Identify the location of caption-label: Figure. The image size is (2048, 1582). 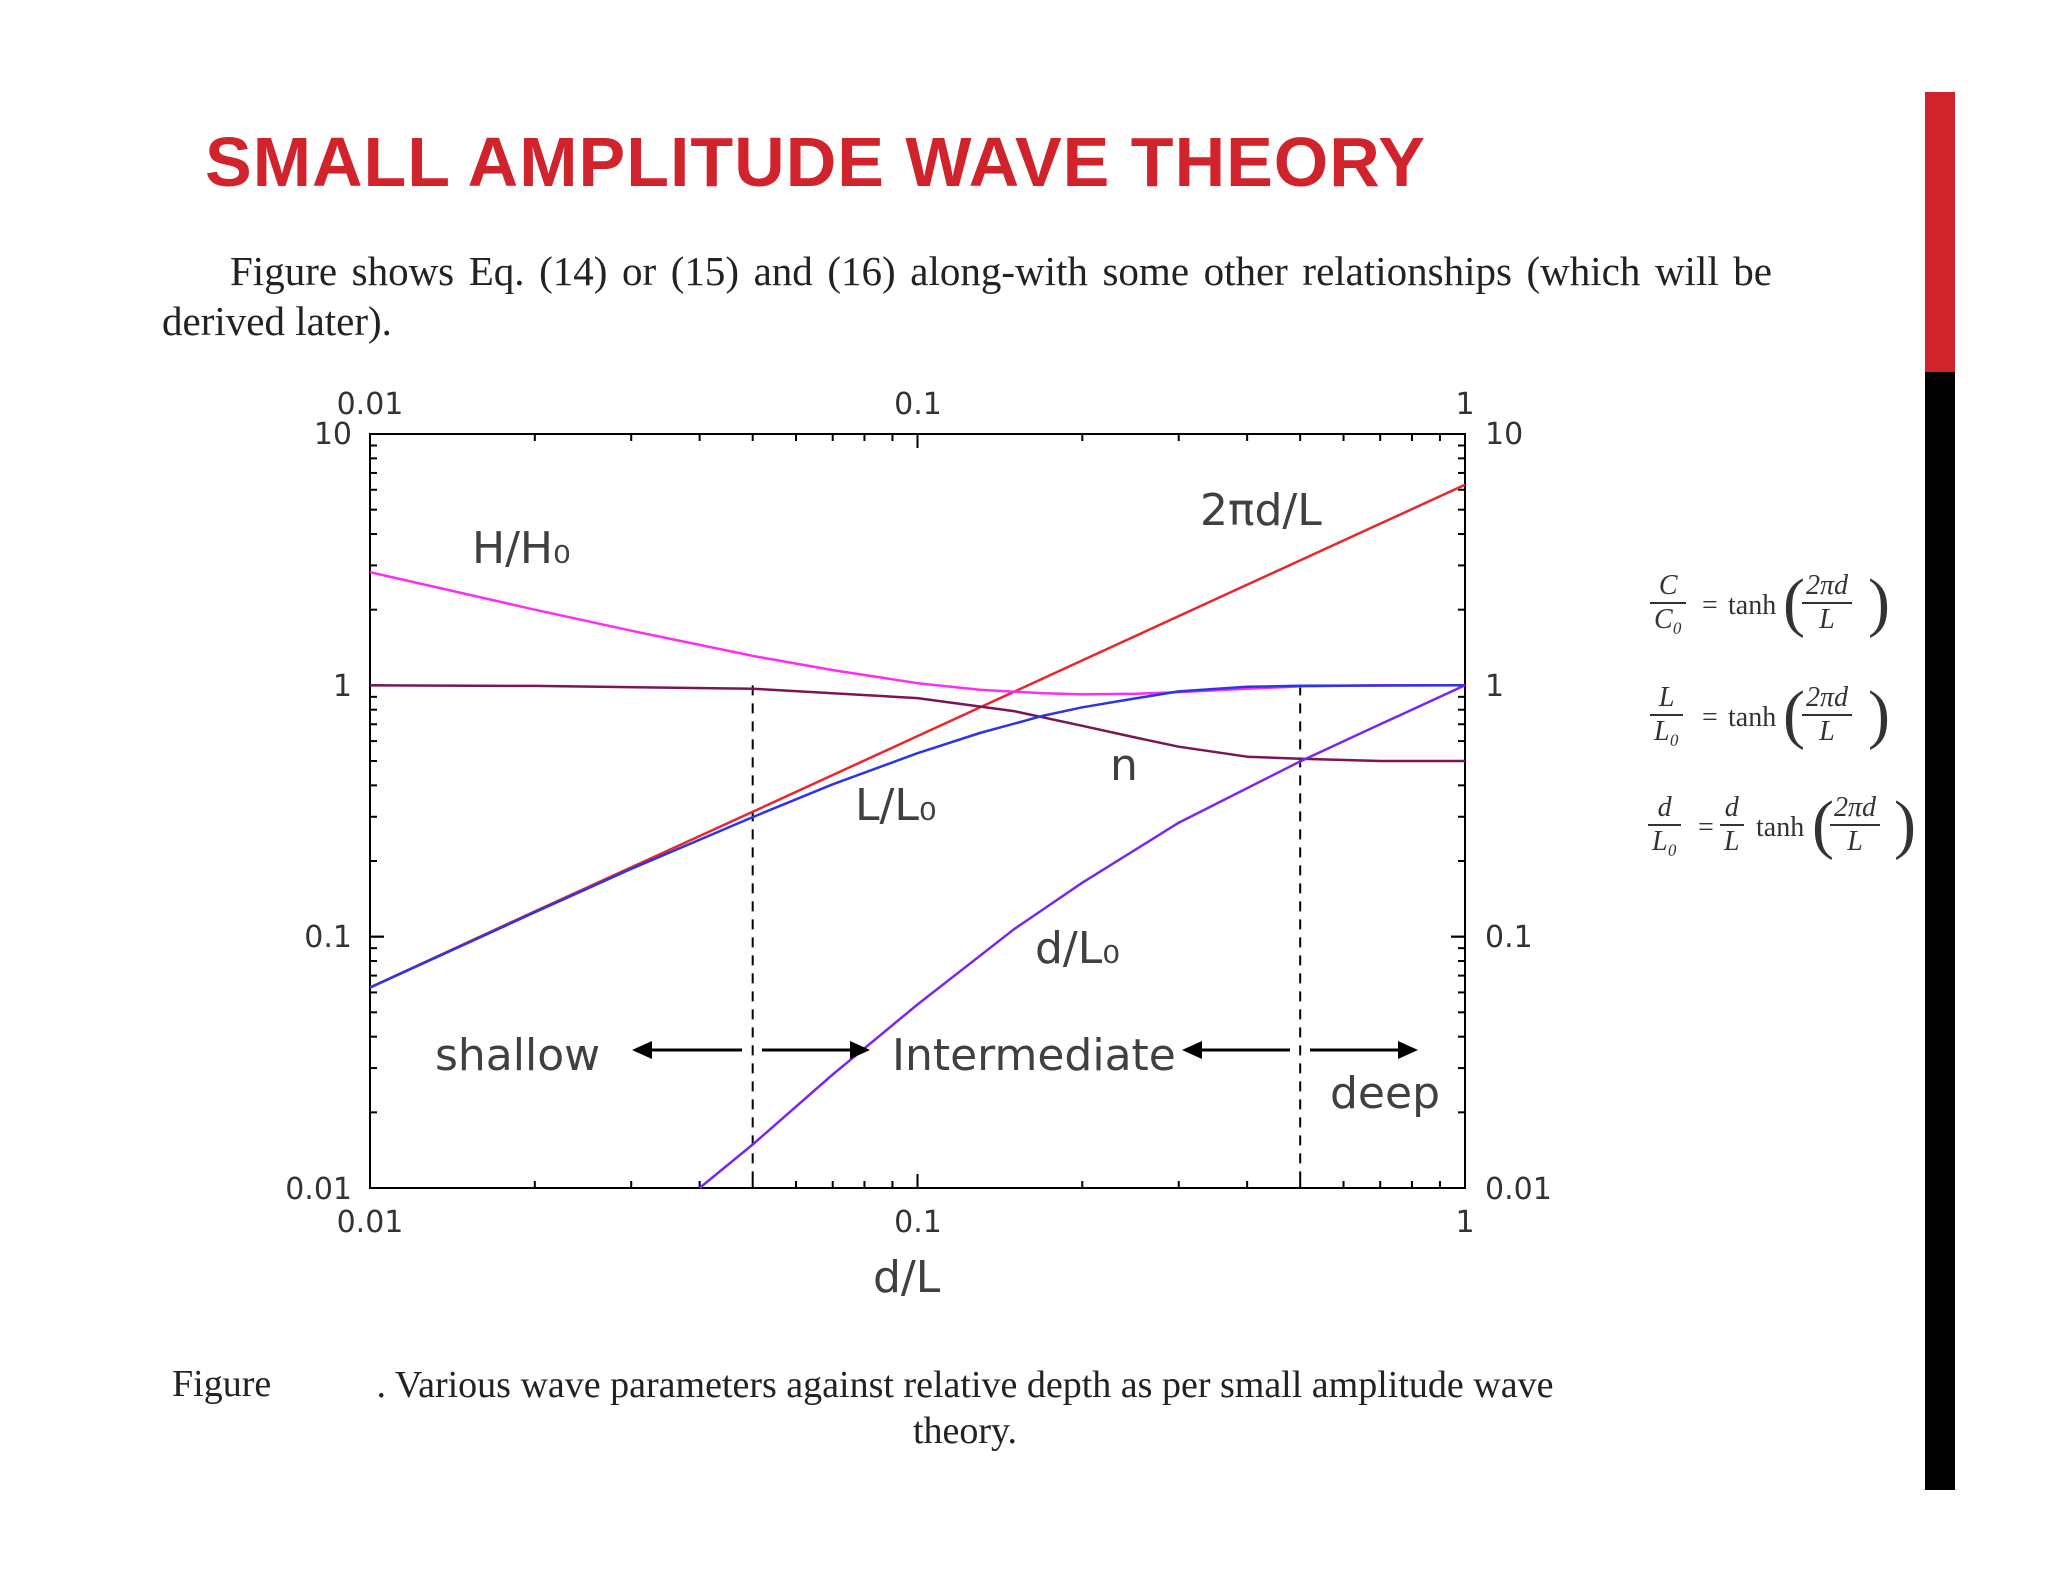
(222, 1384).